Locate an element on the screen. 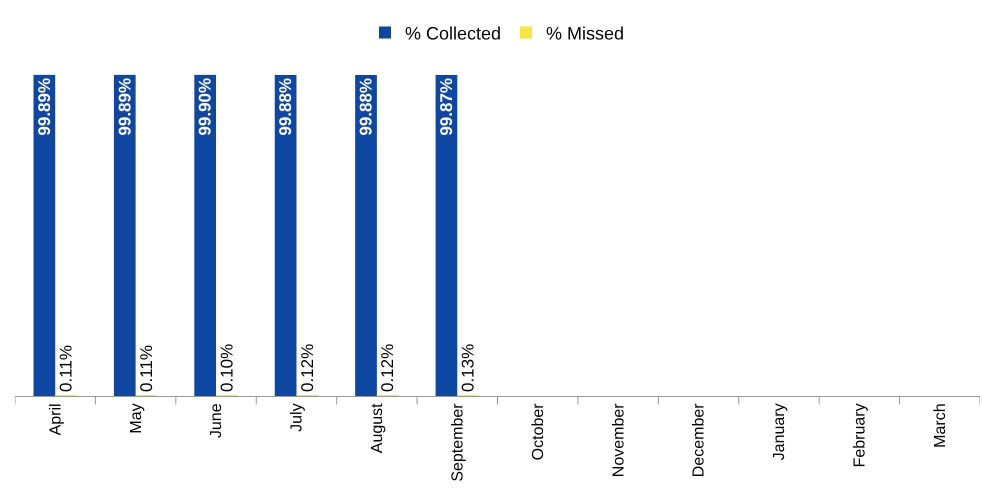 This screenshot has height=504, width=982. x-tick-label: February is located at coordinates (860, 435).